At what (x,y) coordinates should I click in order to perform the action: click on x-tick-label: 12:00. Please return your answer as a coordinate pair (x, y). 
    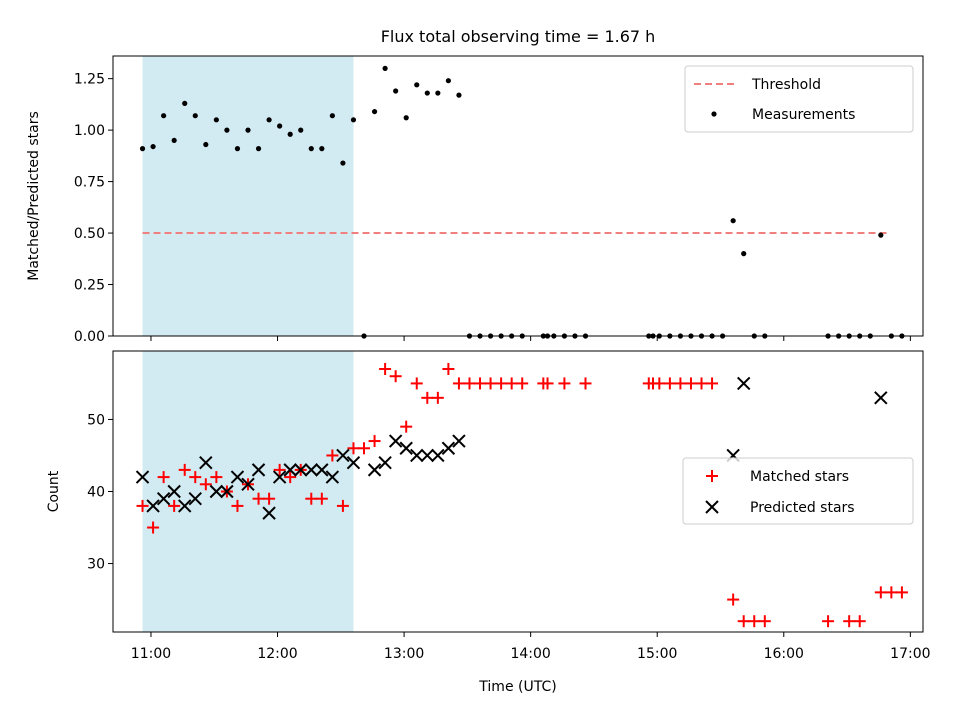
    Looking at the image, I should click on (277, 654).